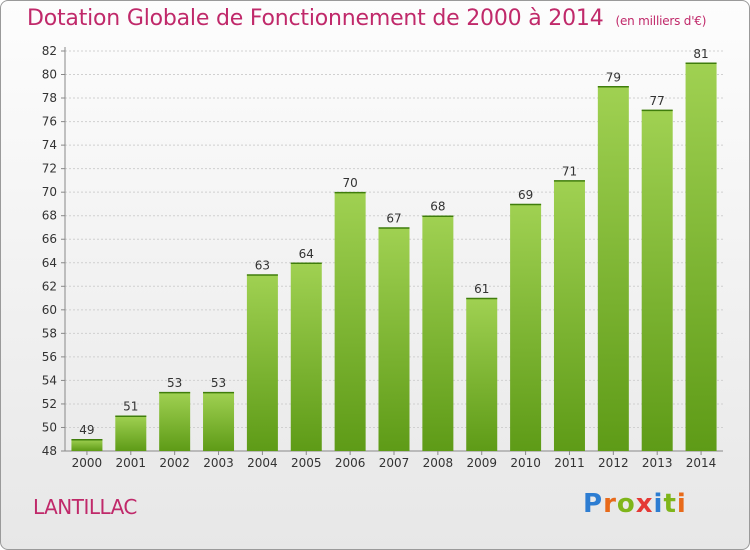 The width and height of the screenshot is (750, 550). What do you see at coordinates (569, 463) in the screenshot?
I see `x-tick-label: 2011` at bounding box center [569, 463].